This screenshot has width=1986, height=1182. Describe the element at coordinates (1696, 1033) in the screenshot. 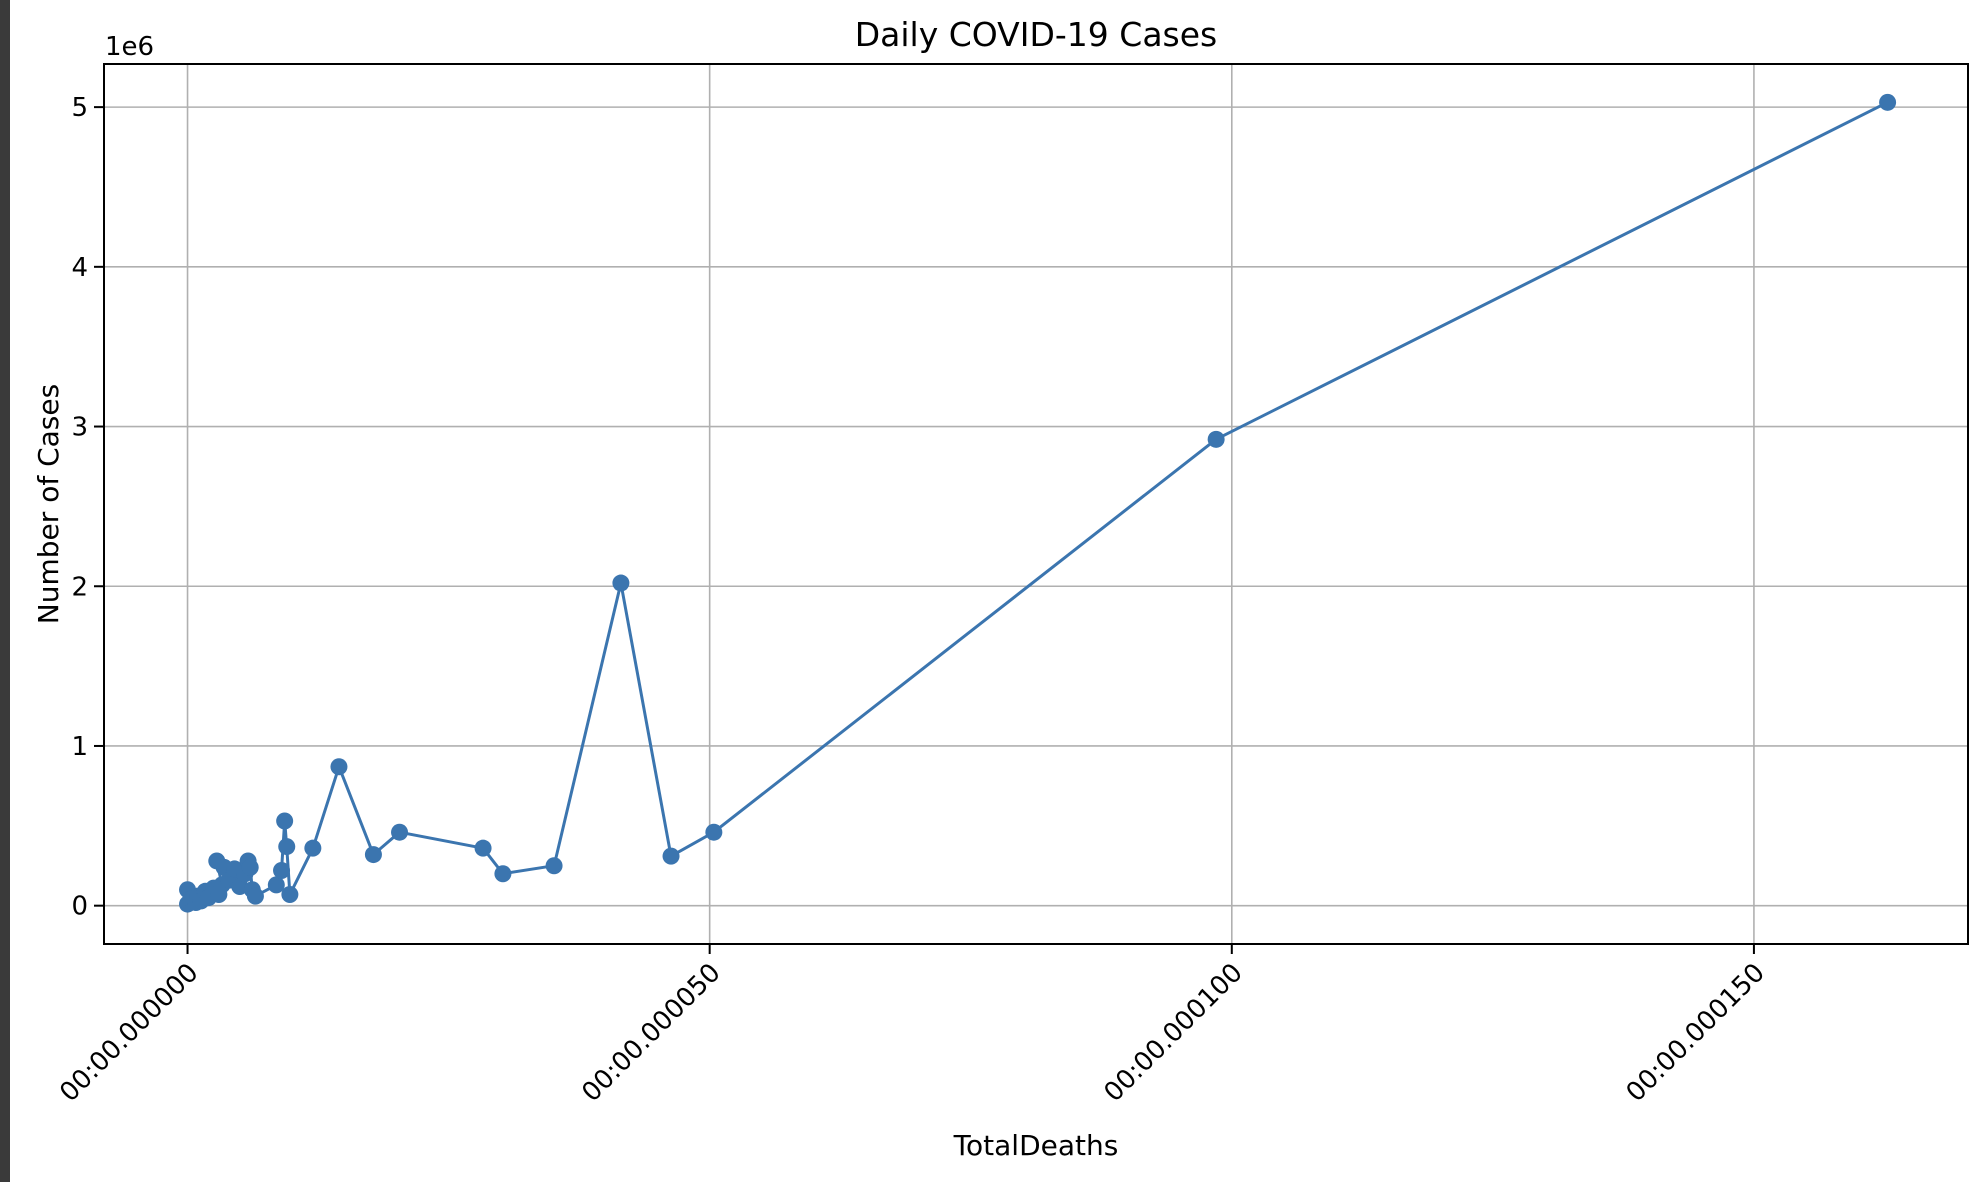

I see `x-tick-label-3: 00:00.000150` at that location.